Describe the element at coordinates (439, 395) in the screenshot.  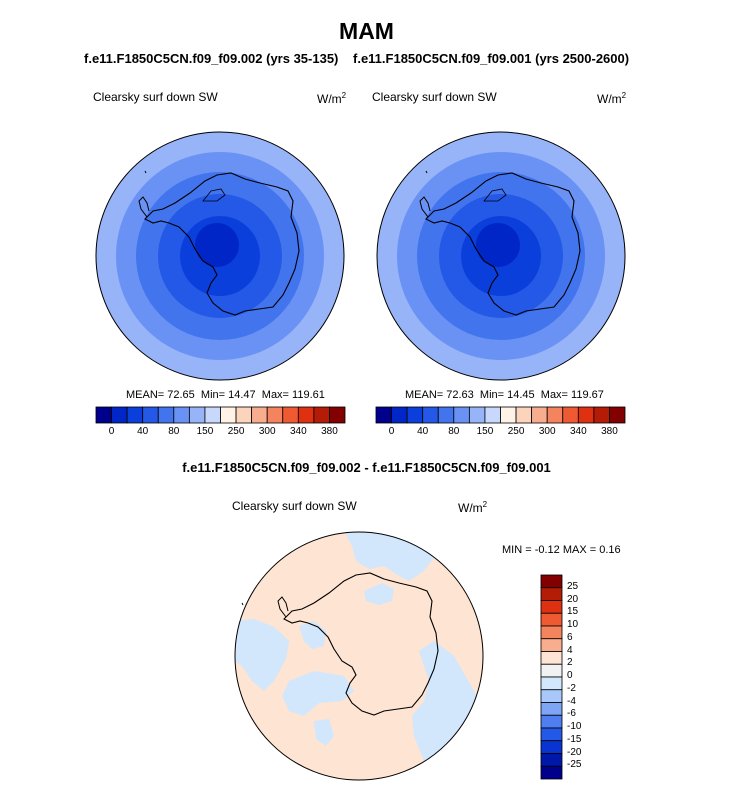
I see `mean-value-right: MEAN= 72.63` at that location.